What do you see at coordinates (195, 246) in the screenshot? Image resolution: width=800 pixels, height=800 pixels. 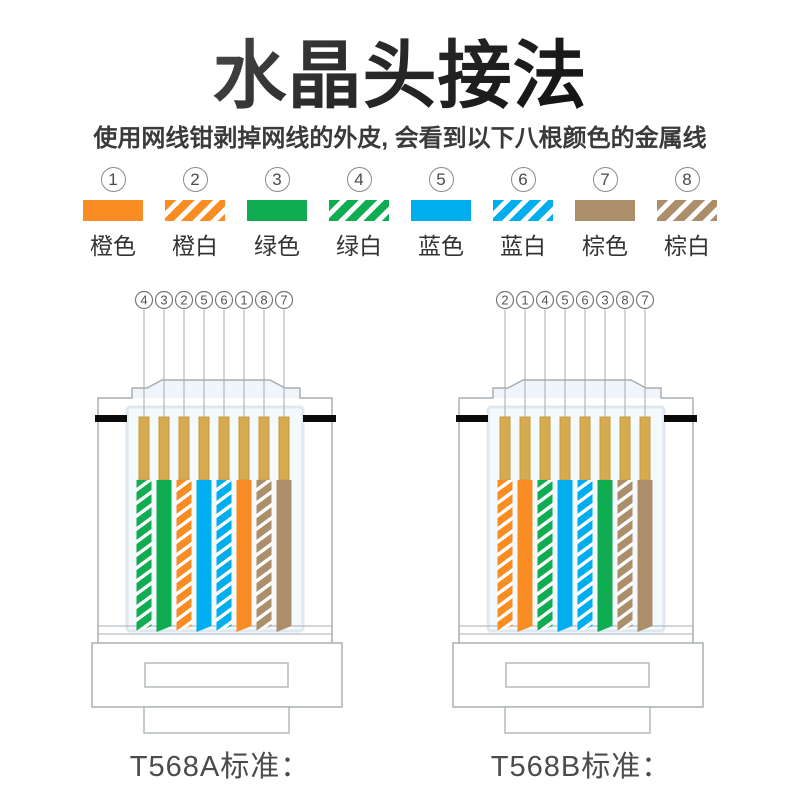 I see `legend-label: 橙白` at bounding box center [195, 246].